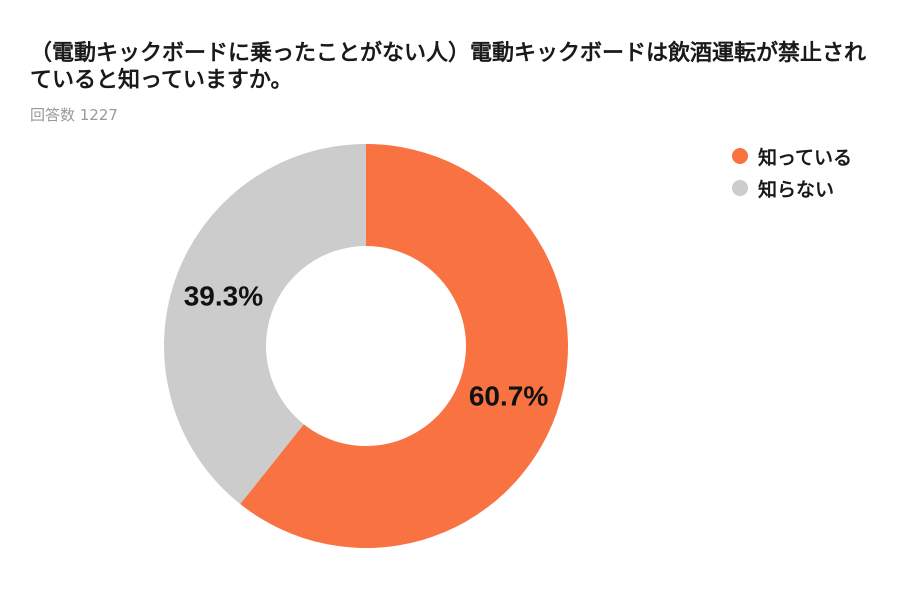 This screenshot has width=900, height=600. Describe the element at coordinates (740, 188) in the screenshot. I see `legend-swatch-not-know` at that location.